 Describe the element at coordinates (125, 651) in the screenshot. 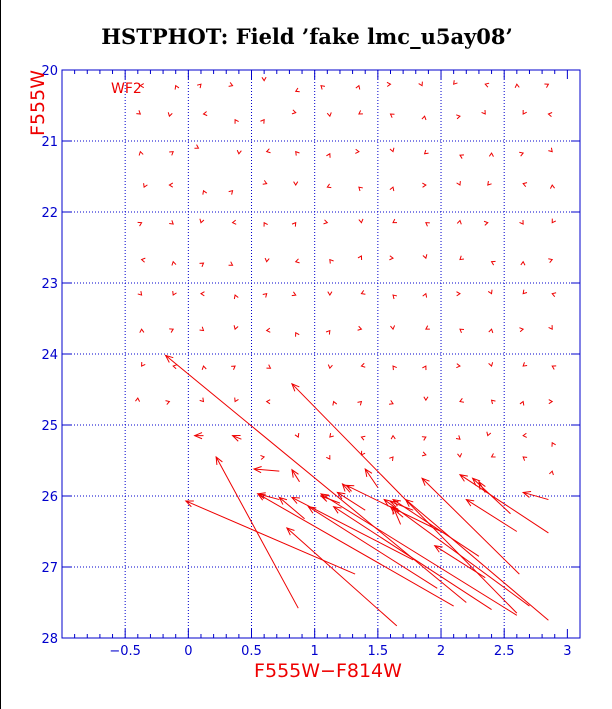

I see `x-tick-label: −0.5` at that location.